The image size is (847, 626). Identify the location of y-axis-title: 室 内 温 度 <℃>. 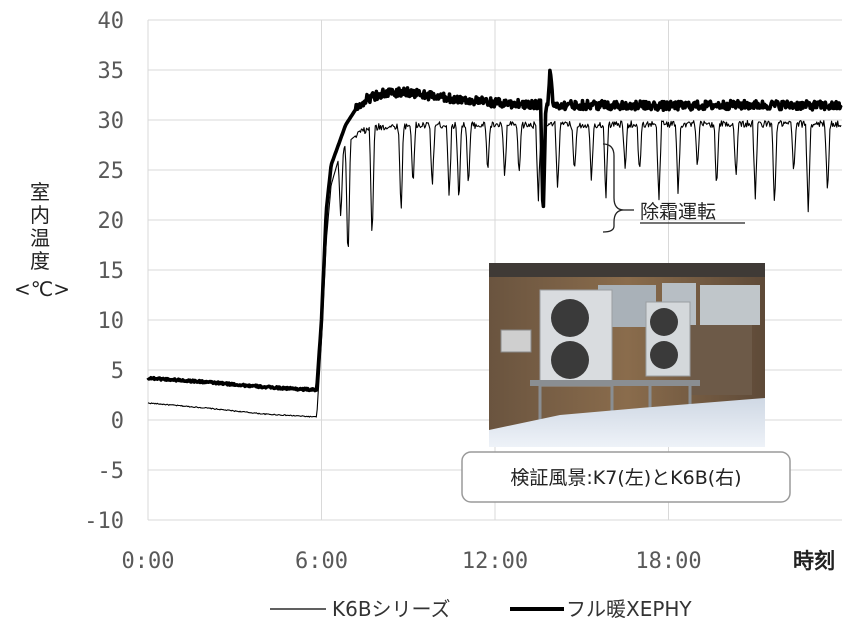
(42, 240).